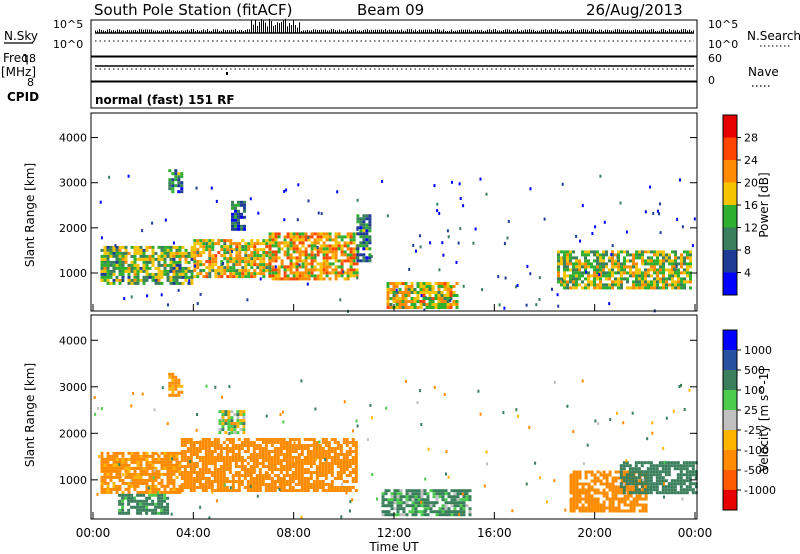 The image size is (800, 554). What do you see at coordinates (754, 390) in the screenshot?
I see `velocity-colorbar-tick-label: 100` at bounding box center [754, 390].